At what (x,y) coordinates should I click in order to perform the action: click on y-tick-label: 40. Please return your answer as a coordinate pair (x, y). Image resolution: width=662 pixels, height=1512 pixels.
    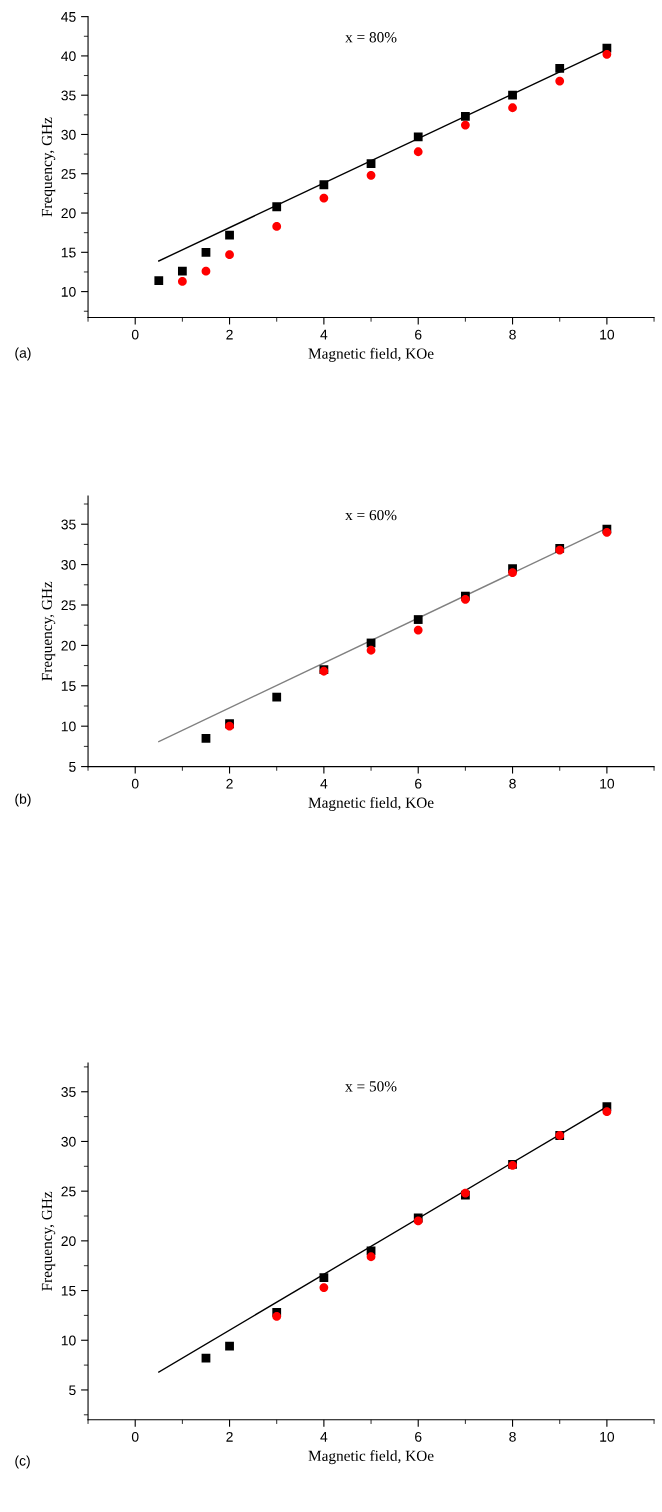
    Looking at the image, I should click on (68, 56).